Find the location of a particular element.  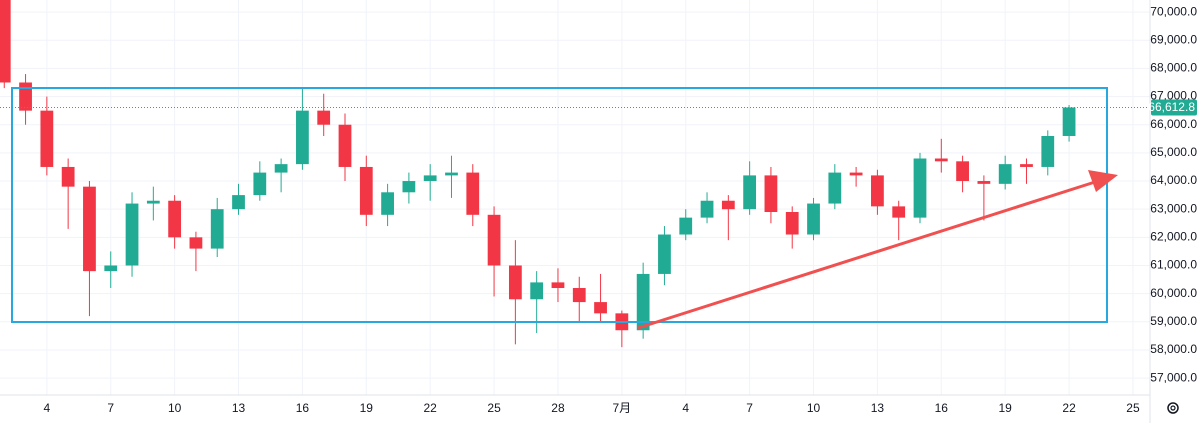

settings-icon-center is located at coordinates (1173, 408).